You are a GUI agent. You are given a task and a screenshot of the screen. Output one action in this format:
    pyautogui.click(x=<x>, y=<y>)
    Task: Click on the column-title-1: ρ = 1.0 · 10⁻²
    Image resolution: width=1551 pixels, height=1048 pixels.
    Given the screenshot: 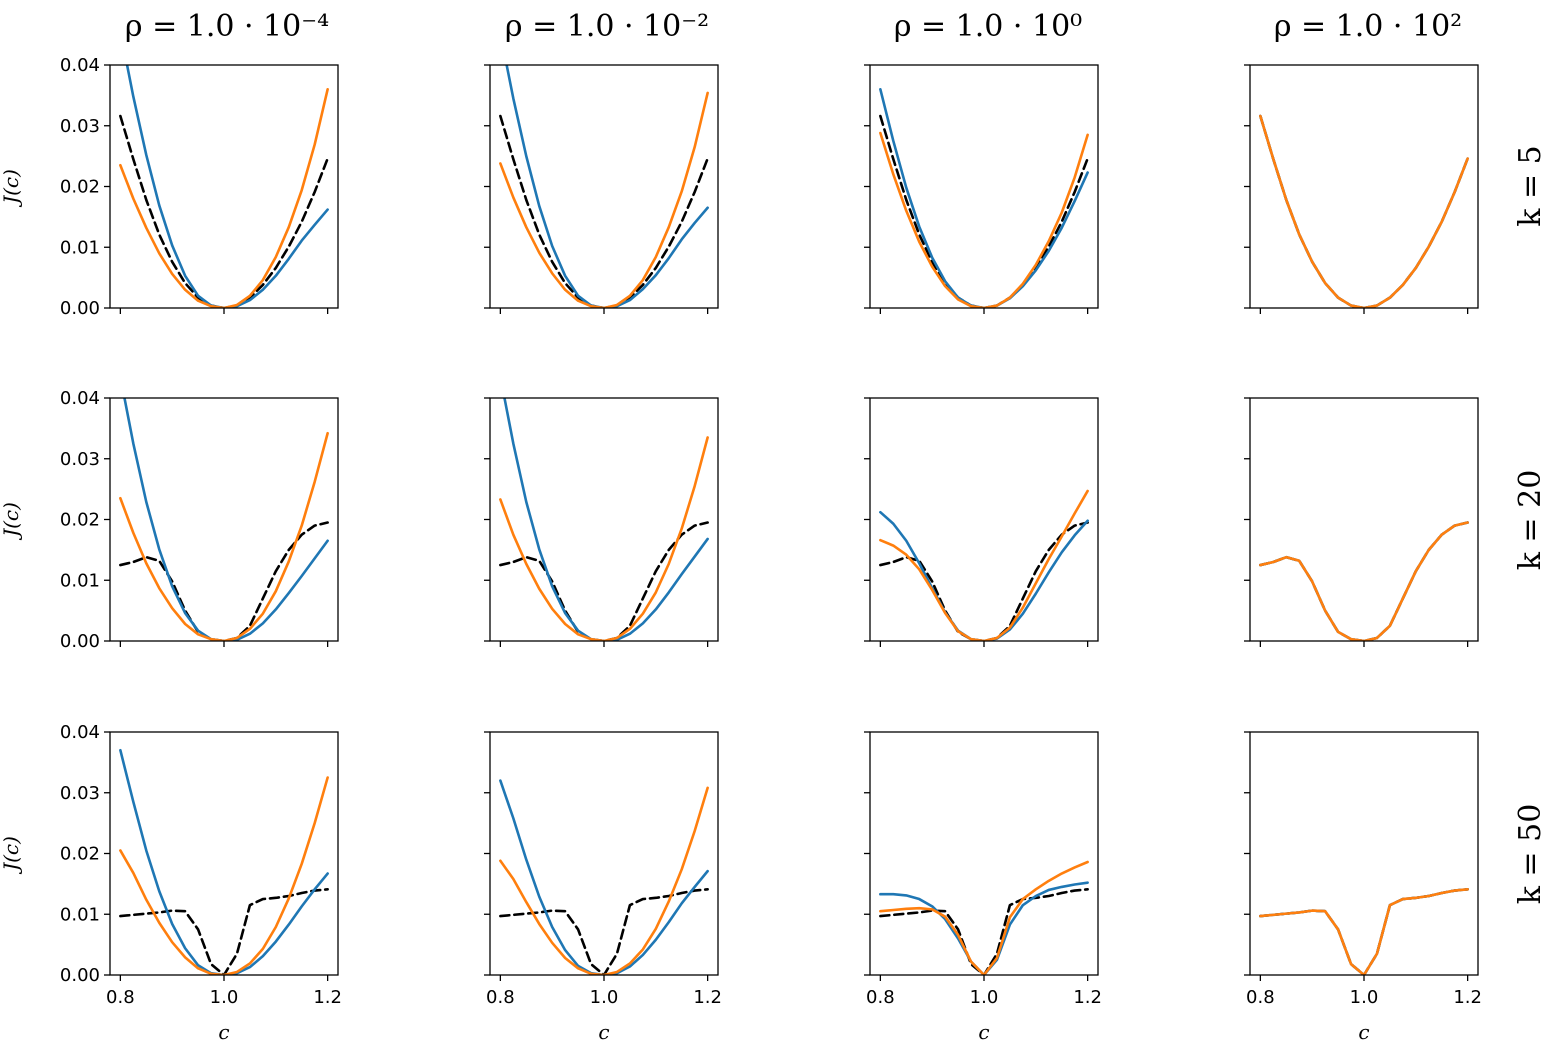 What is the action you would take?
    pyautogui.click(x=607, y=26)
    